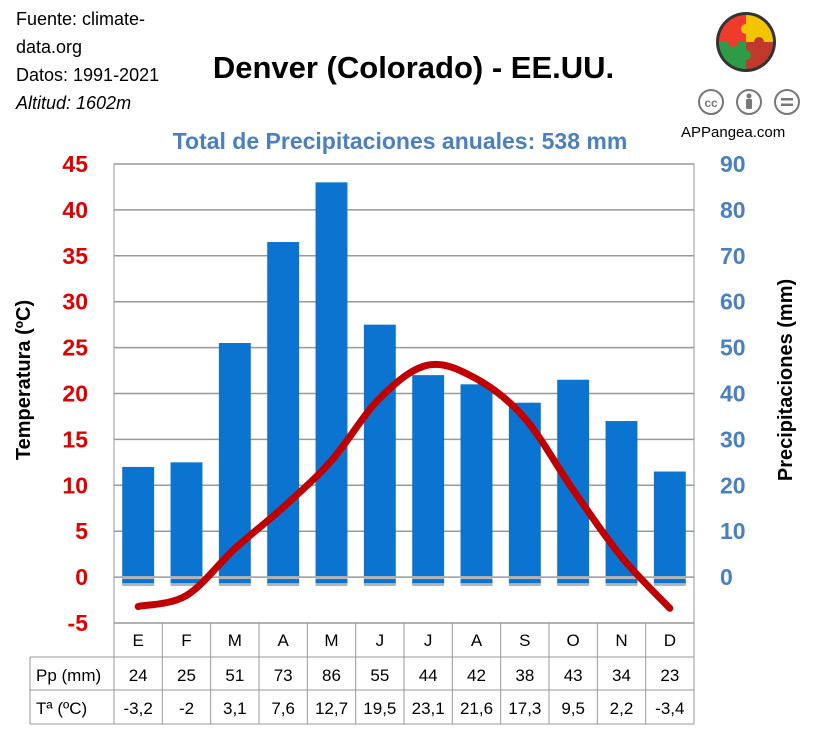  I want to click on temperature-axis-ticks: -5 0 5 10 15 20 25 30 35 40 45, so click(75, 393).